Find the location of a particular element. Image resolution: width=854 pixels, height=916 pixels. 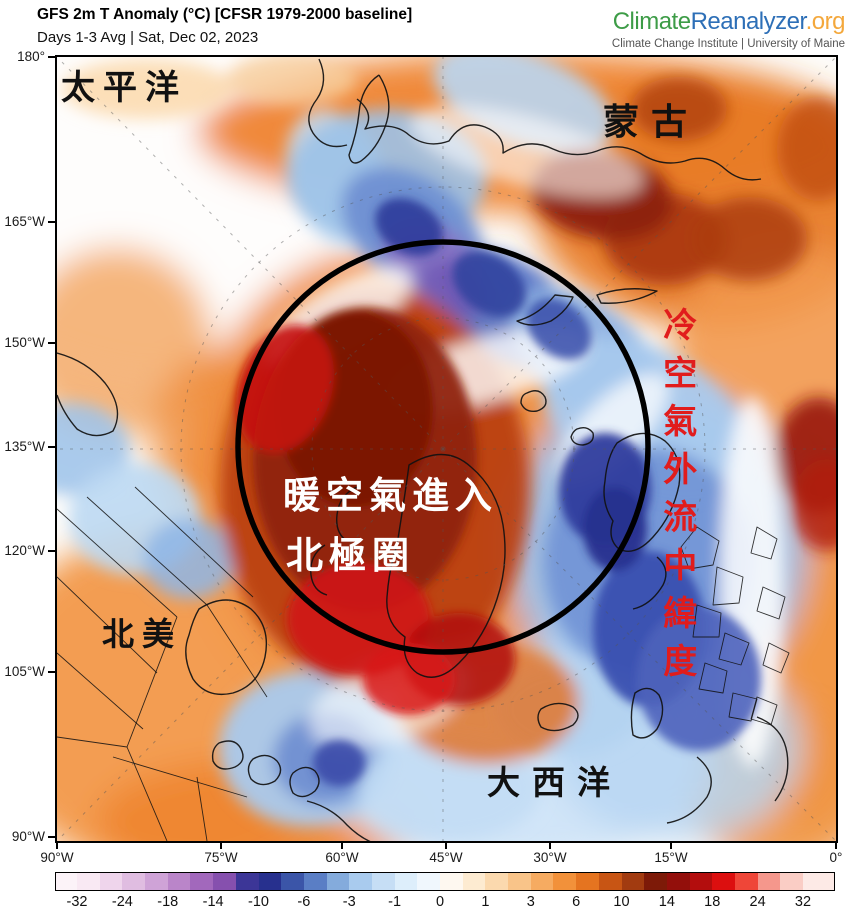

logo-reanalyzer: Reanalyzer is located at coordinates (748, 21).